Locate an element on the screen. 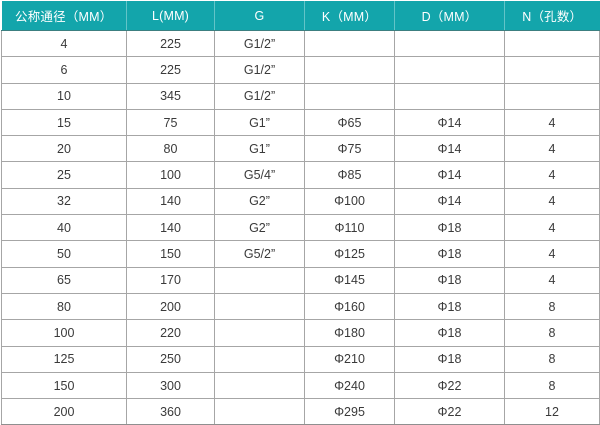 The height and width of the screenshot is (425, 600). cell-k: Φ125 is located at coordinates (349, 254).